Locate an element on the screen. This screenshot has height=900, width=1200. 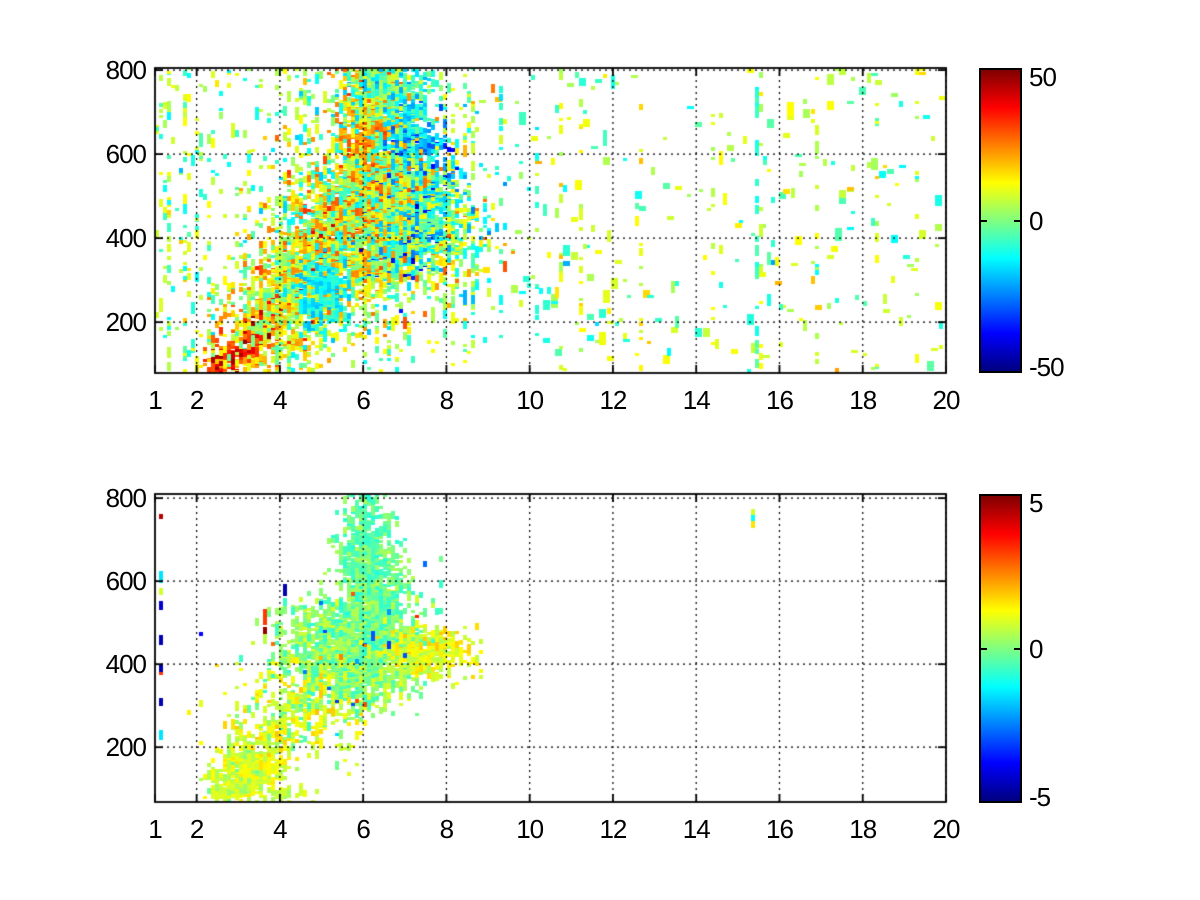
colorbar-lower-min-label: -5 is located at coordinates (1040, 797).